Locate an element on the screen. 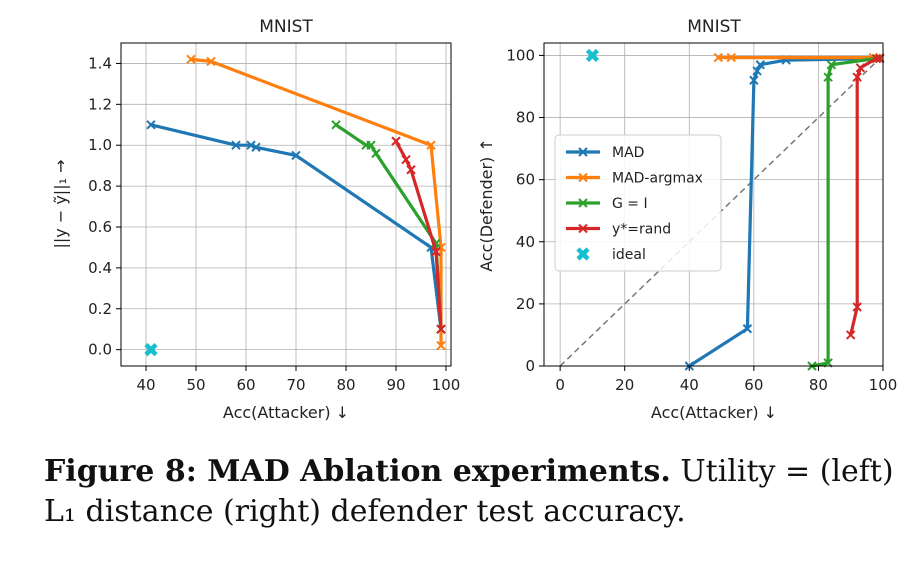 This screenshot has height=568, width=919. right-y-tick-label: 40 is located at coordinates (525, 242).